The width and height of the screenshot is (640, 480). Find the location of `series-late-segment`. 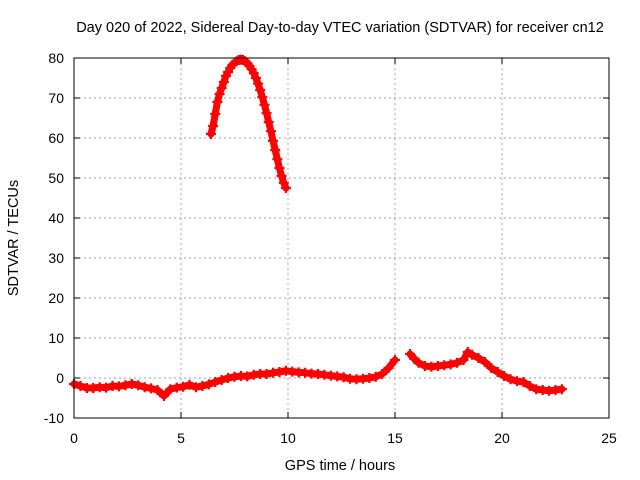

series-late-segment is located at coordinates (485, 371).